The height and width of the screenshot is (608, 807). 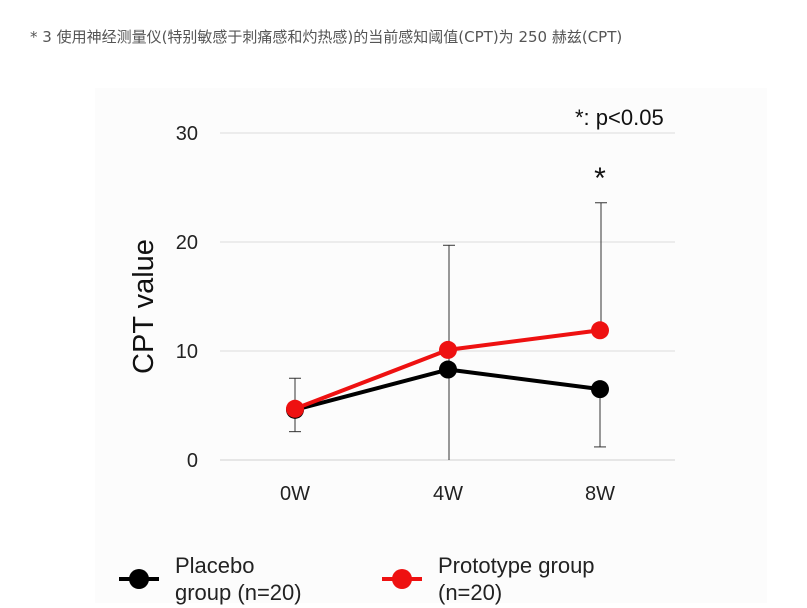 I want to click on significance-mark: *, so click(x=600, y=178).